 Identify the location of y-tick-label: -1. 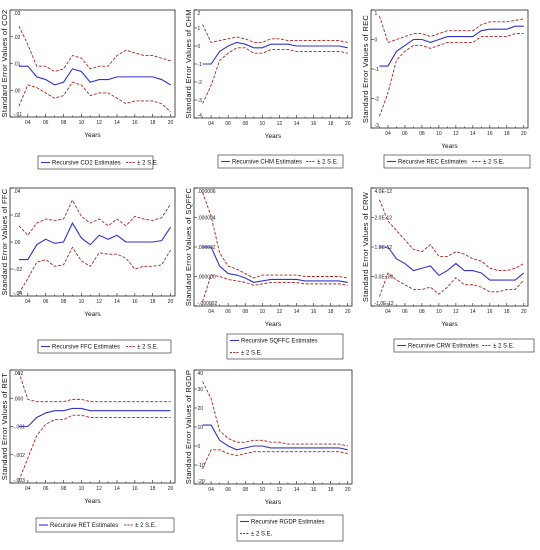
(200, 65).